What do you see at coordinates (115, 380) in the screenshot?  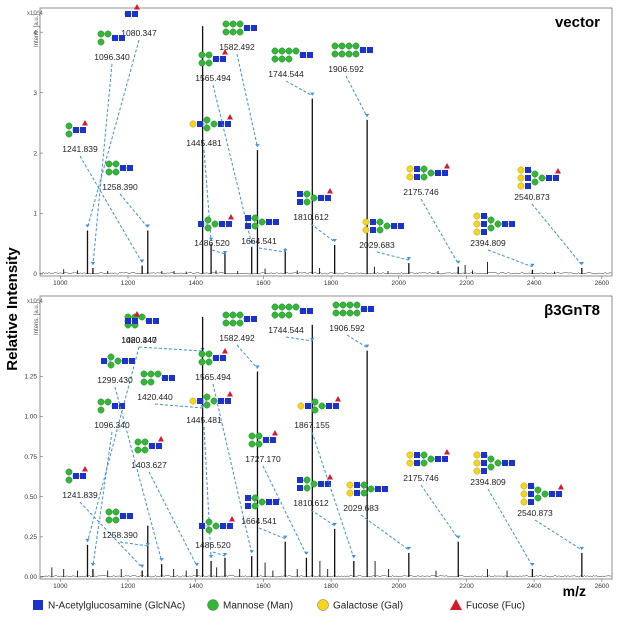 I see `peak-label: 1299.430` at bounding box center [115, 380].